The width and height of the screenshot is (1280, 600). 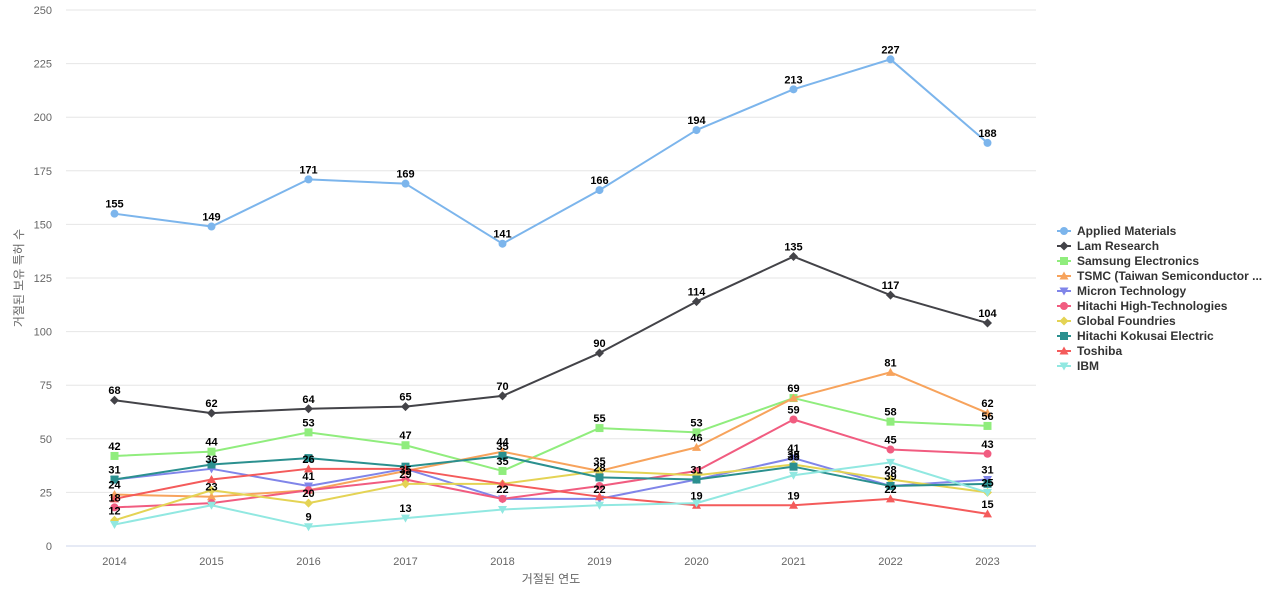 I want to click on data-label: 90, so click(x=599, y=344).